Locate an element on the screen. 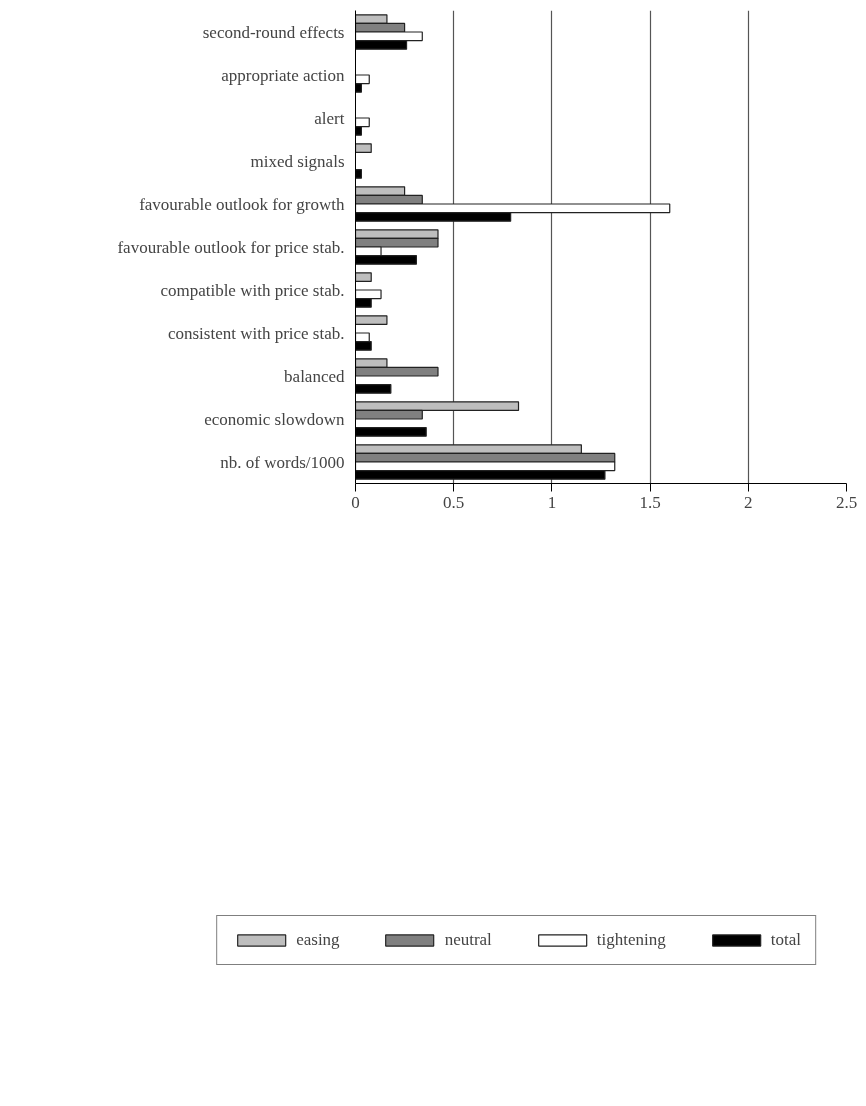 The width and height of the screenshot is (866, 1106). x-tick-label: 2.5 is located at coordinates (846, 502).